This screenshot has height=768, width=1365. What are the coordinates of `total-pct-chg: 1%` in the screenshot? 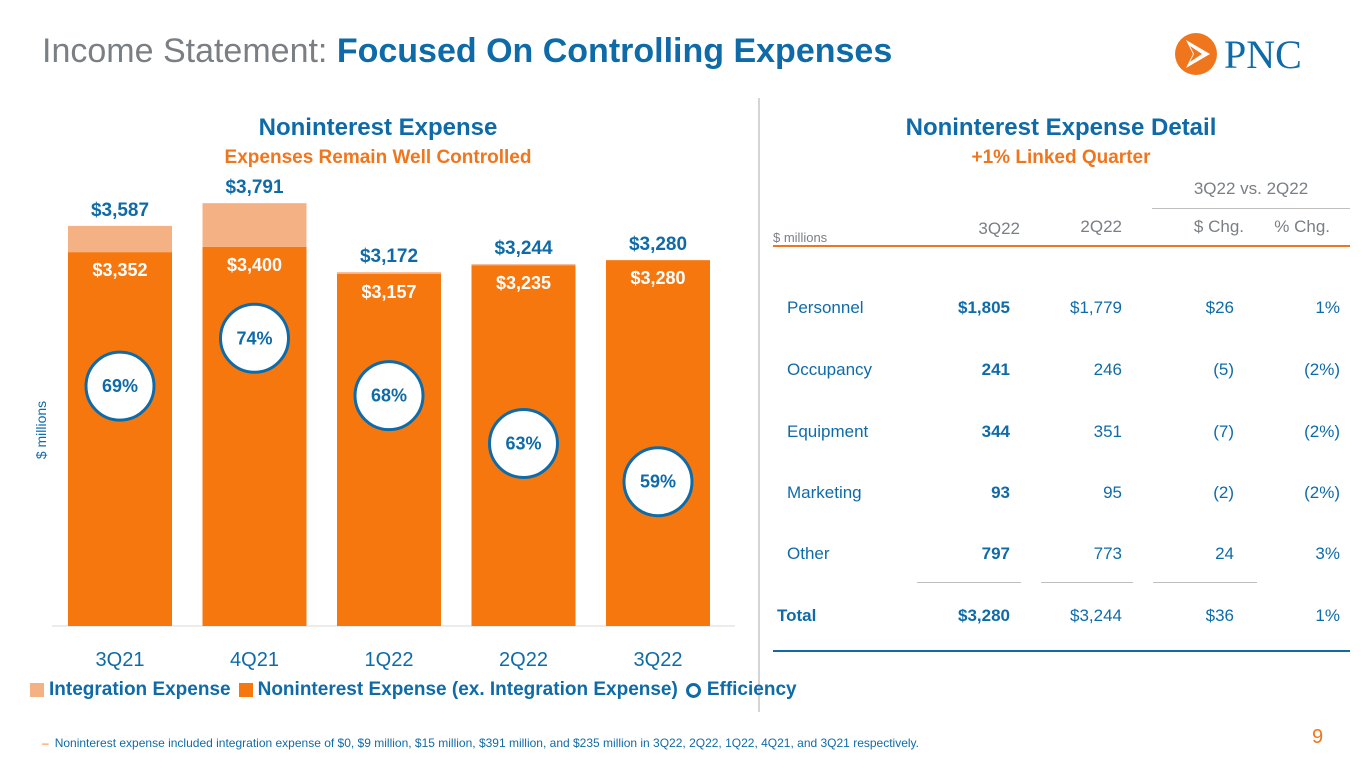 It's located at (1327, 615).